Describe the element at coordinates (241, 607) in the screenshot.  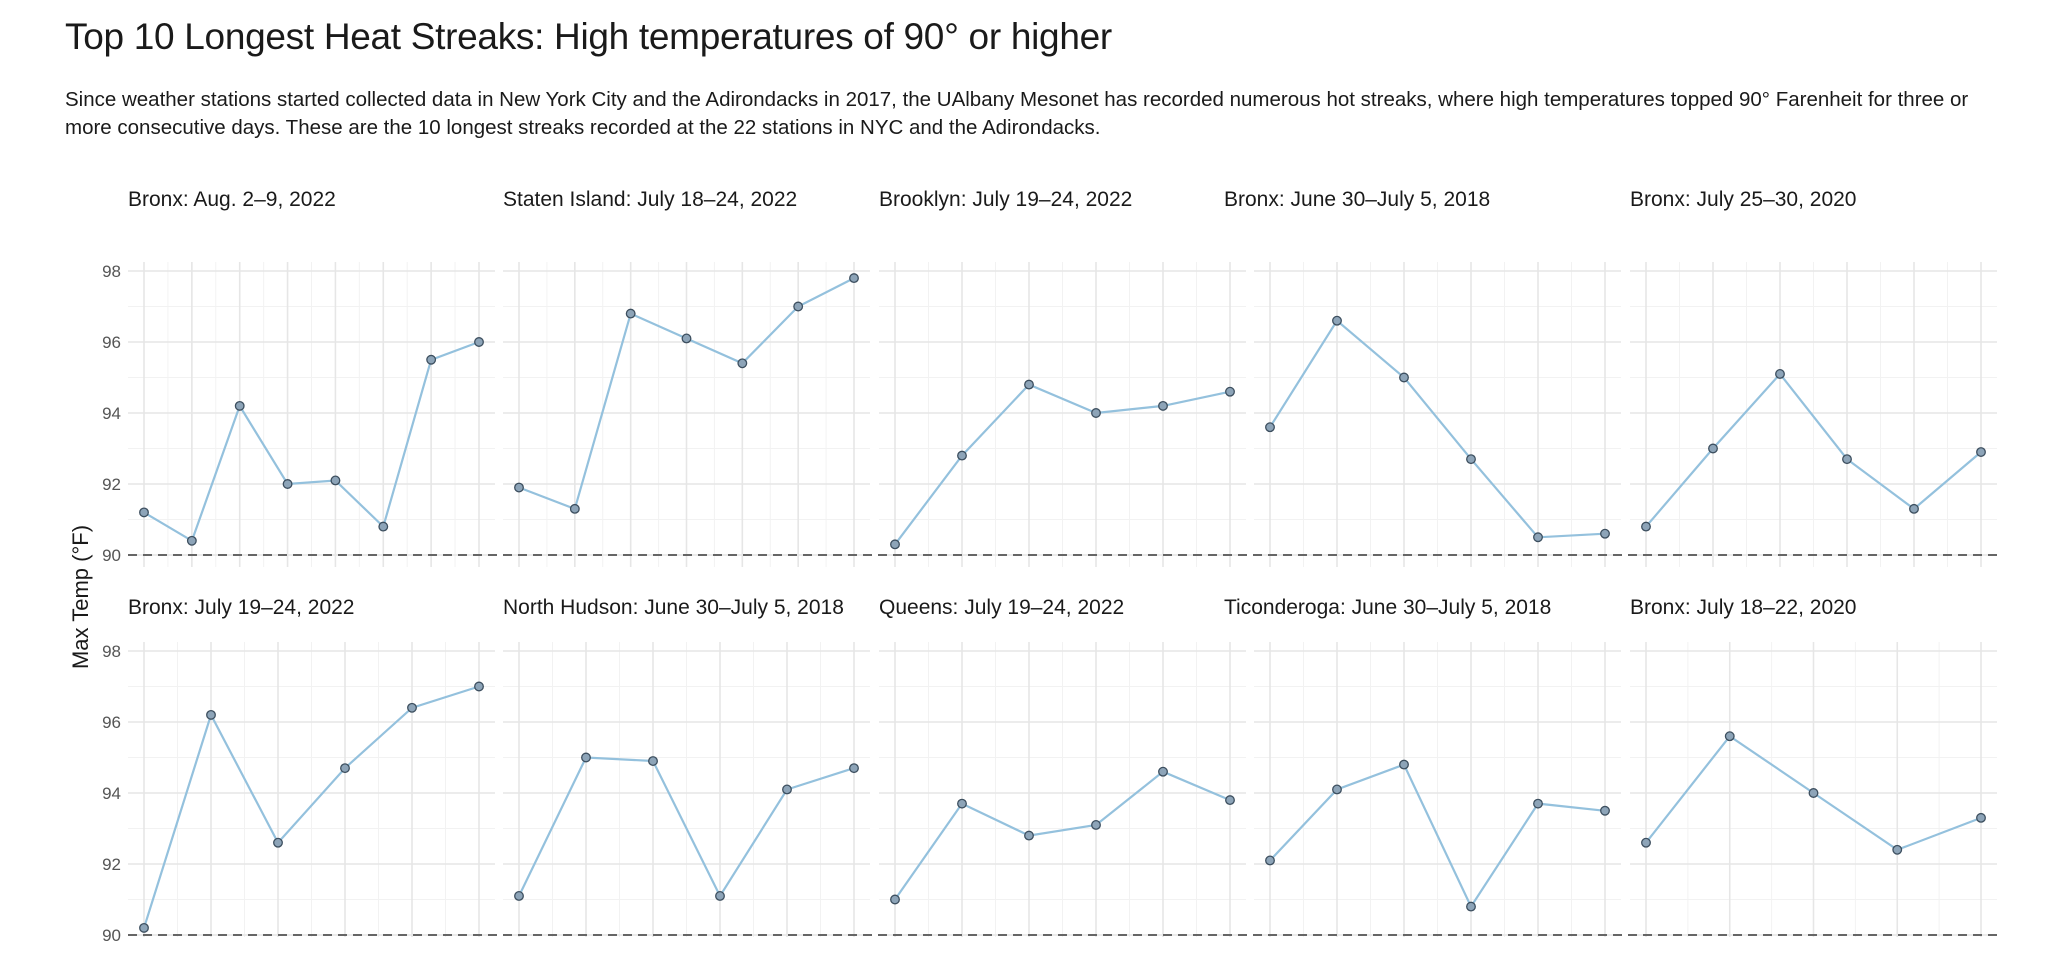
I see `panel-title: Bronx: July 19–24, 2022` at that location.